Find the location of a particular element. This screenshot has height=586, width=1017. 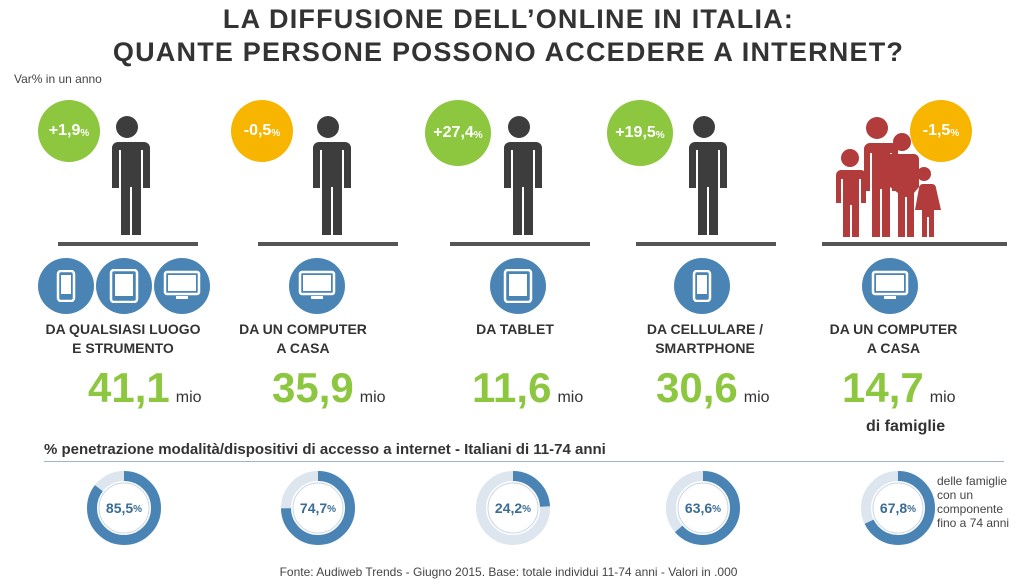

penetration-donut: 85,5% is located at coordinates (124, 510).